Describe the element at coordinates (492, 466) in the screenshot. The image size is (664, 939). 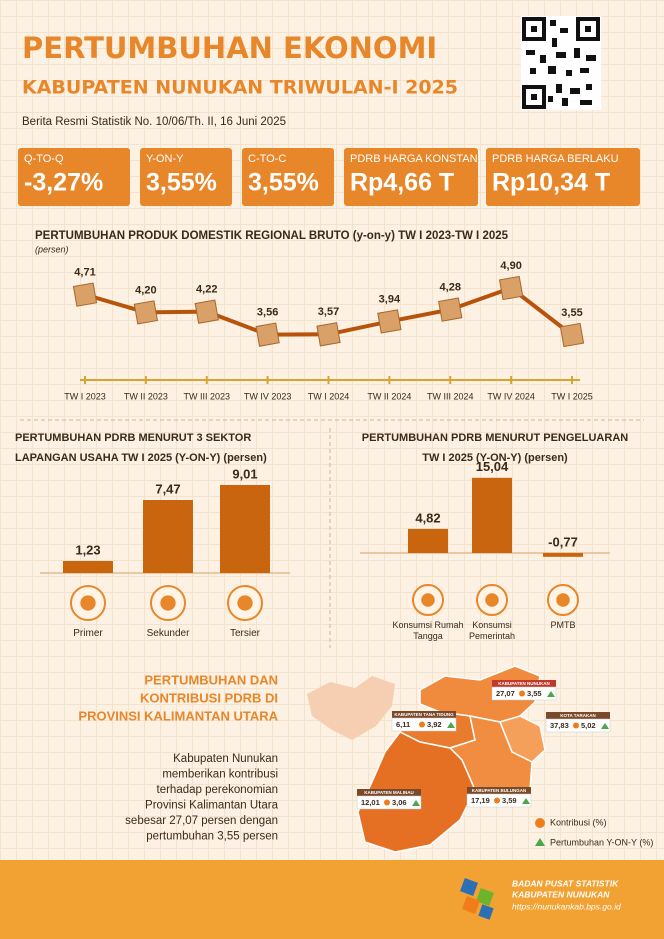
I see `data-label: 15,04` at that location.